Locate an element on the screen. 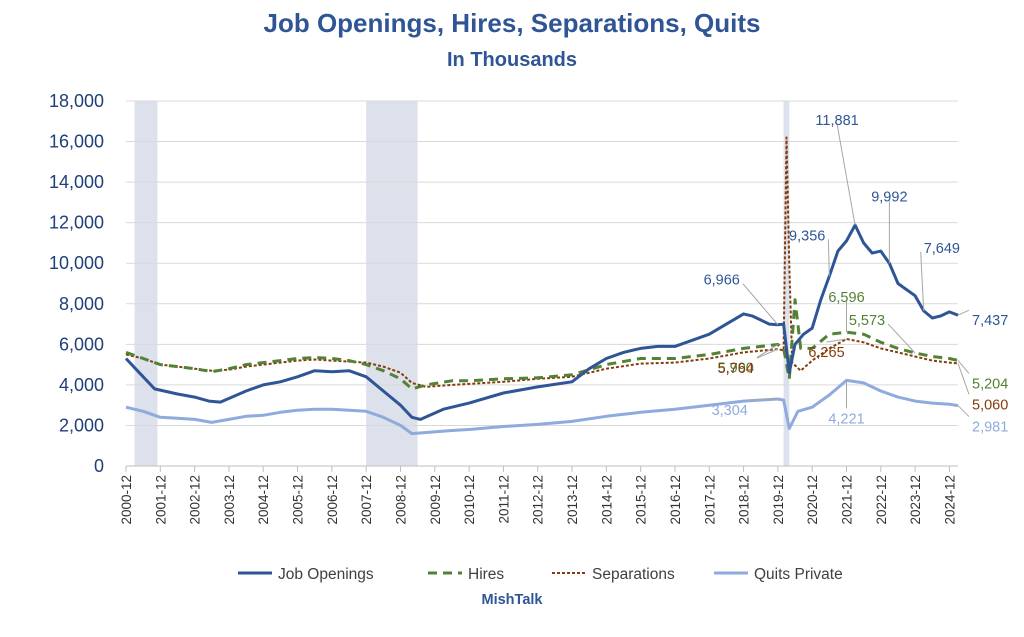  y-tick-label: 10,000 is located at coordinates (76, 263).